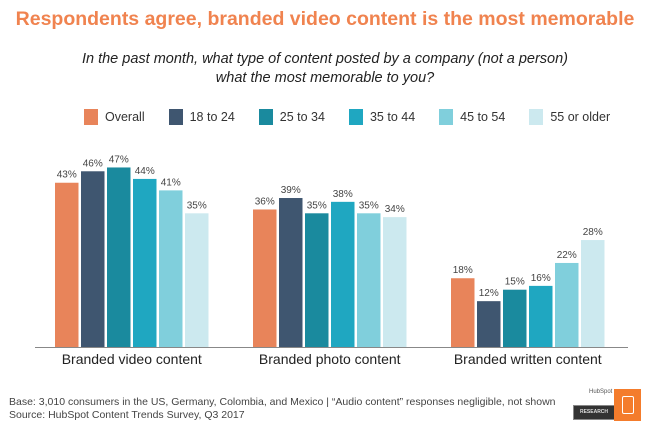  Describe the element at coordinates (580, 117) in the screenshot. I see `legend-label: 55 or older` at that location.